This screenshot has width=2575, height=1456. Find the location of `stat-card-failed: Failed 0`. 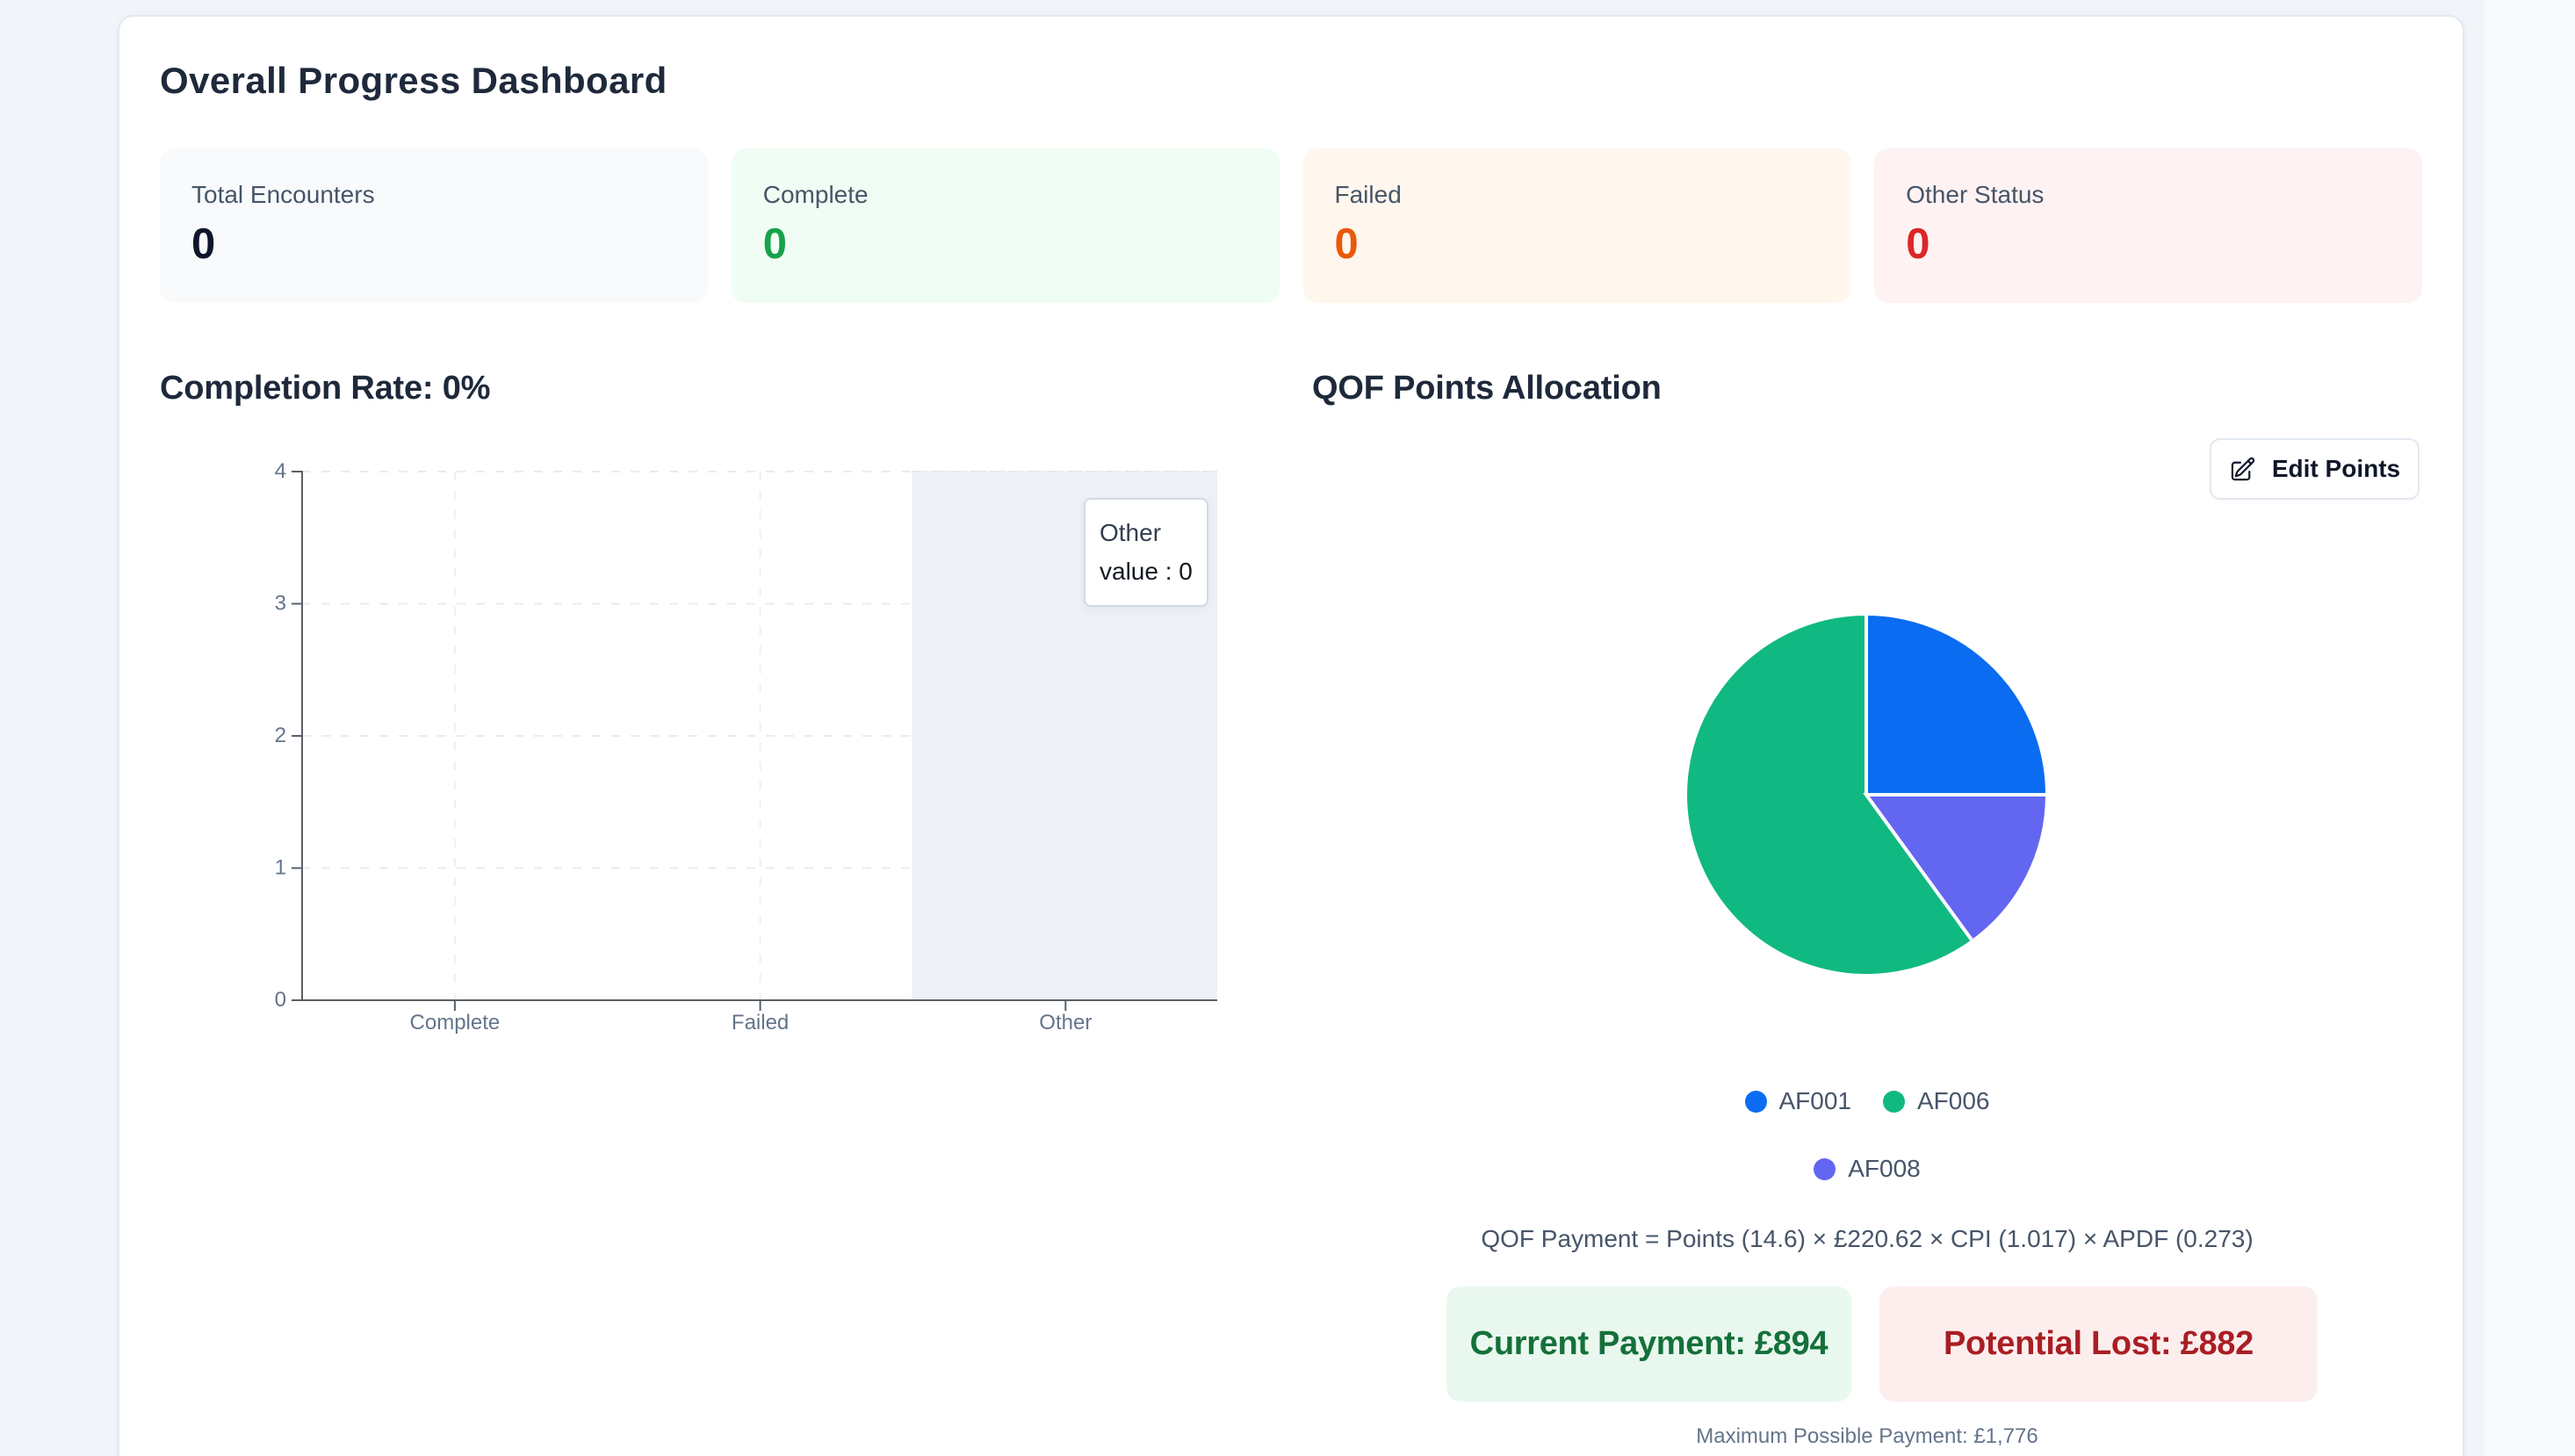

stat-card-failed: Failed 0 is located at coordinates (1577, 225).